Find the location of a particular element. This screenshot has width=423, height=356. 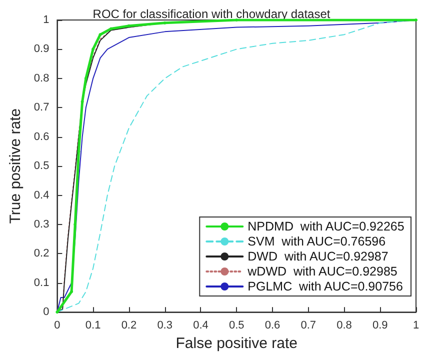

y-tick-label: 0.6 is located at coordinates (42, 136).